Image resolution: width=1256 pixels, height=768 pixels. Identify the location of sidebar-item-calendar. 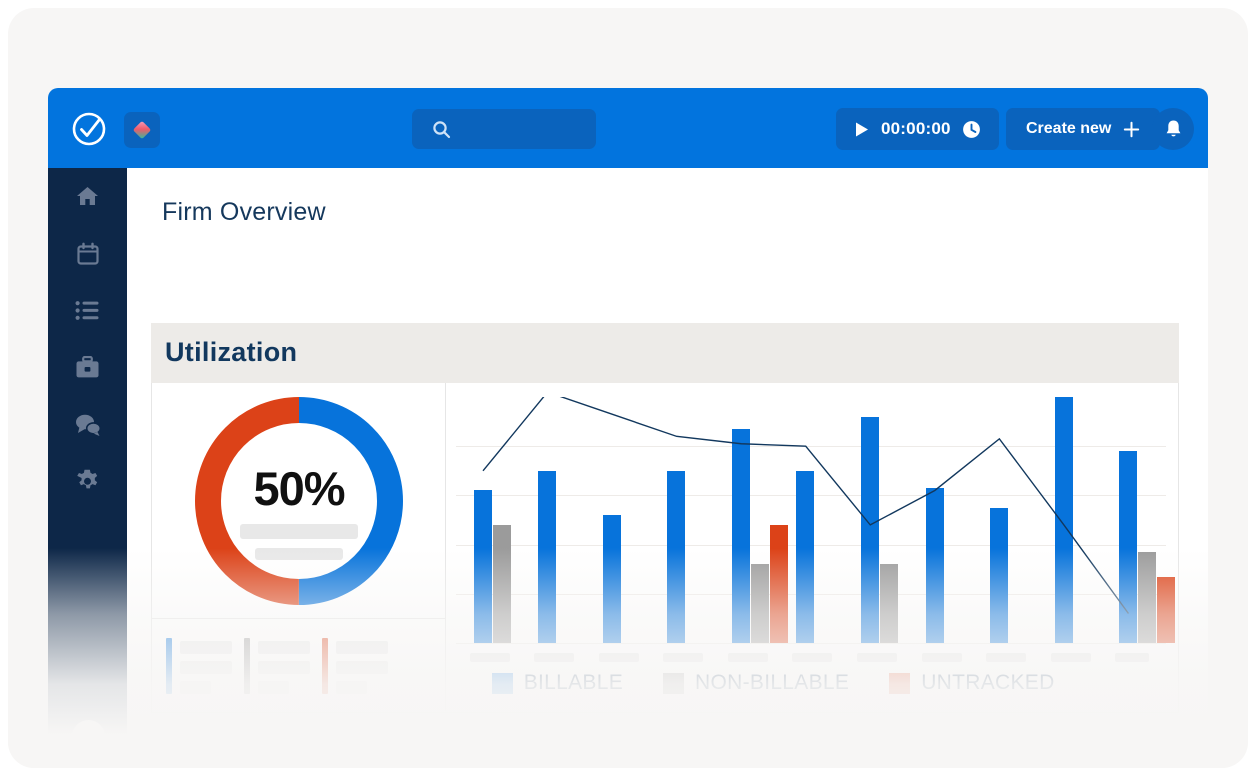
(87, 253).